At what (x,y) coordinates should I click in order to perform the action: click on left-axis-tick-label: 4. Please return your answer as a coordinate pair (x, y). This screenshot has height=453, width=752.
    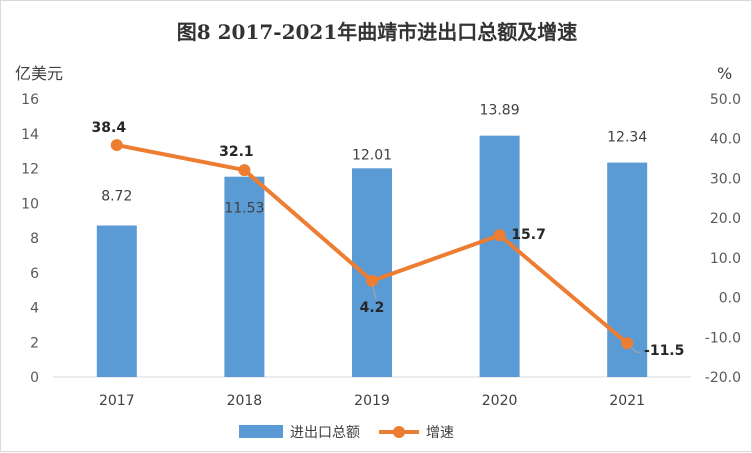
    Looking at the image, I should click on (34, 309).